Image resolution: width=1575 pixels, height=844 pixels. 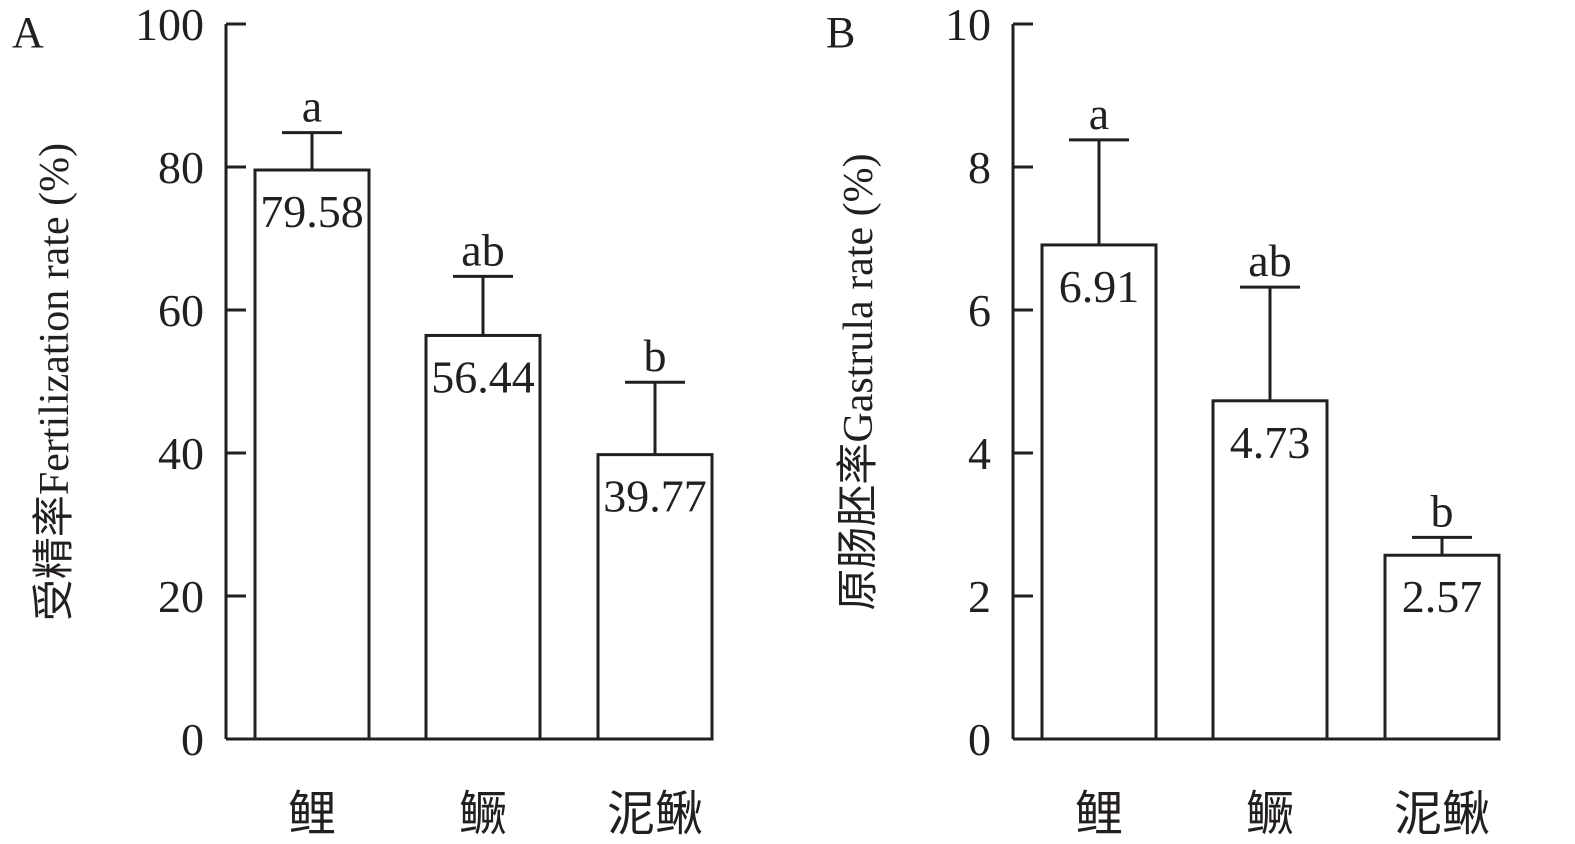 I want to click on panel-label-b: B, so click(x=840, y=32).